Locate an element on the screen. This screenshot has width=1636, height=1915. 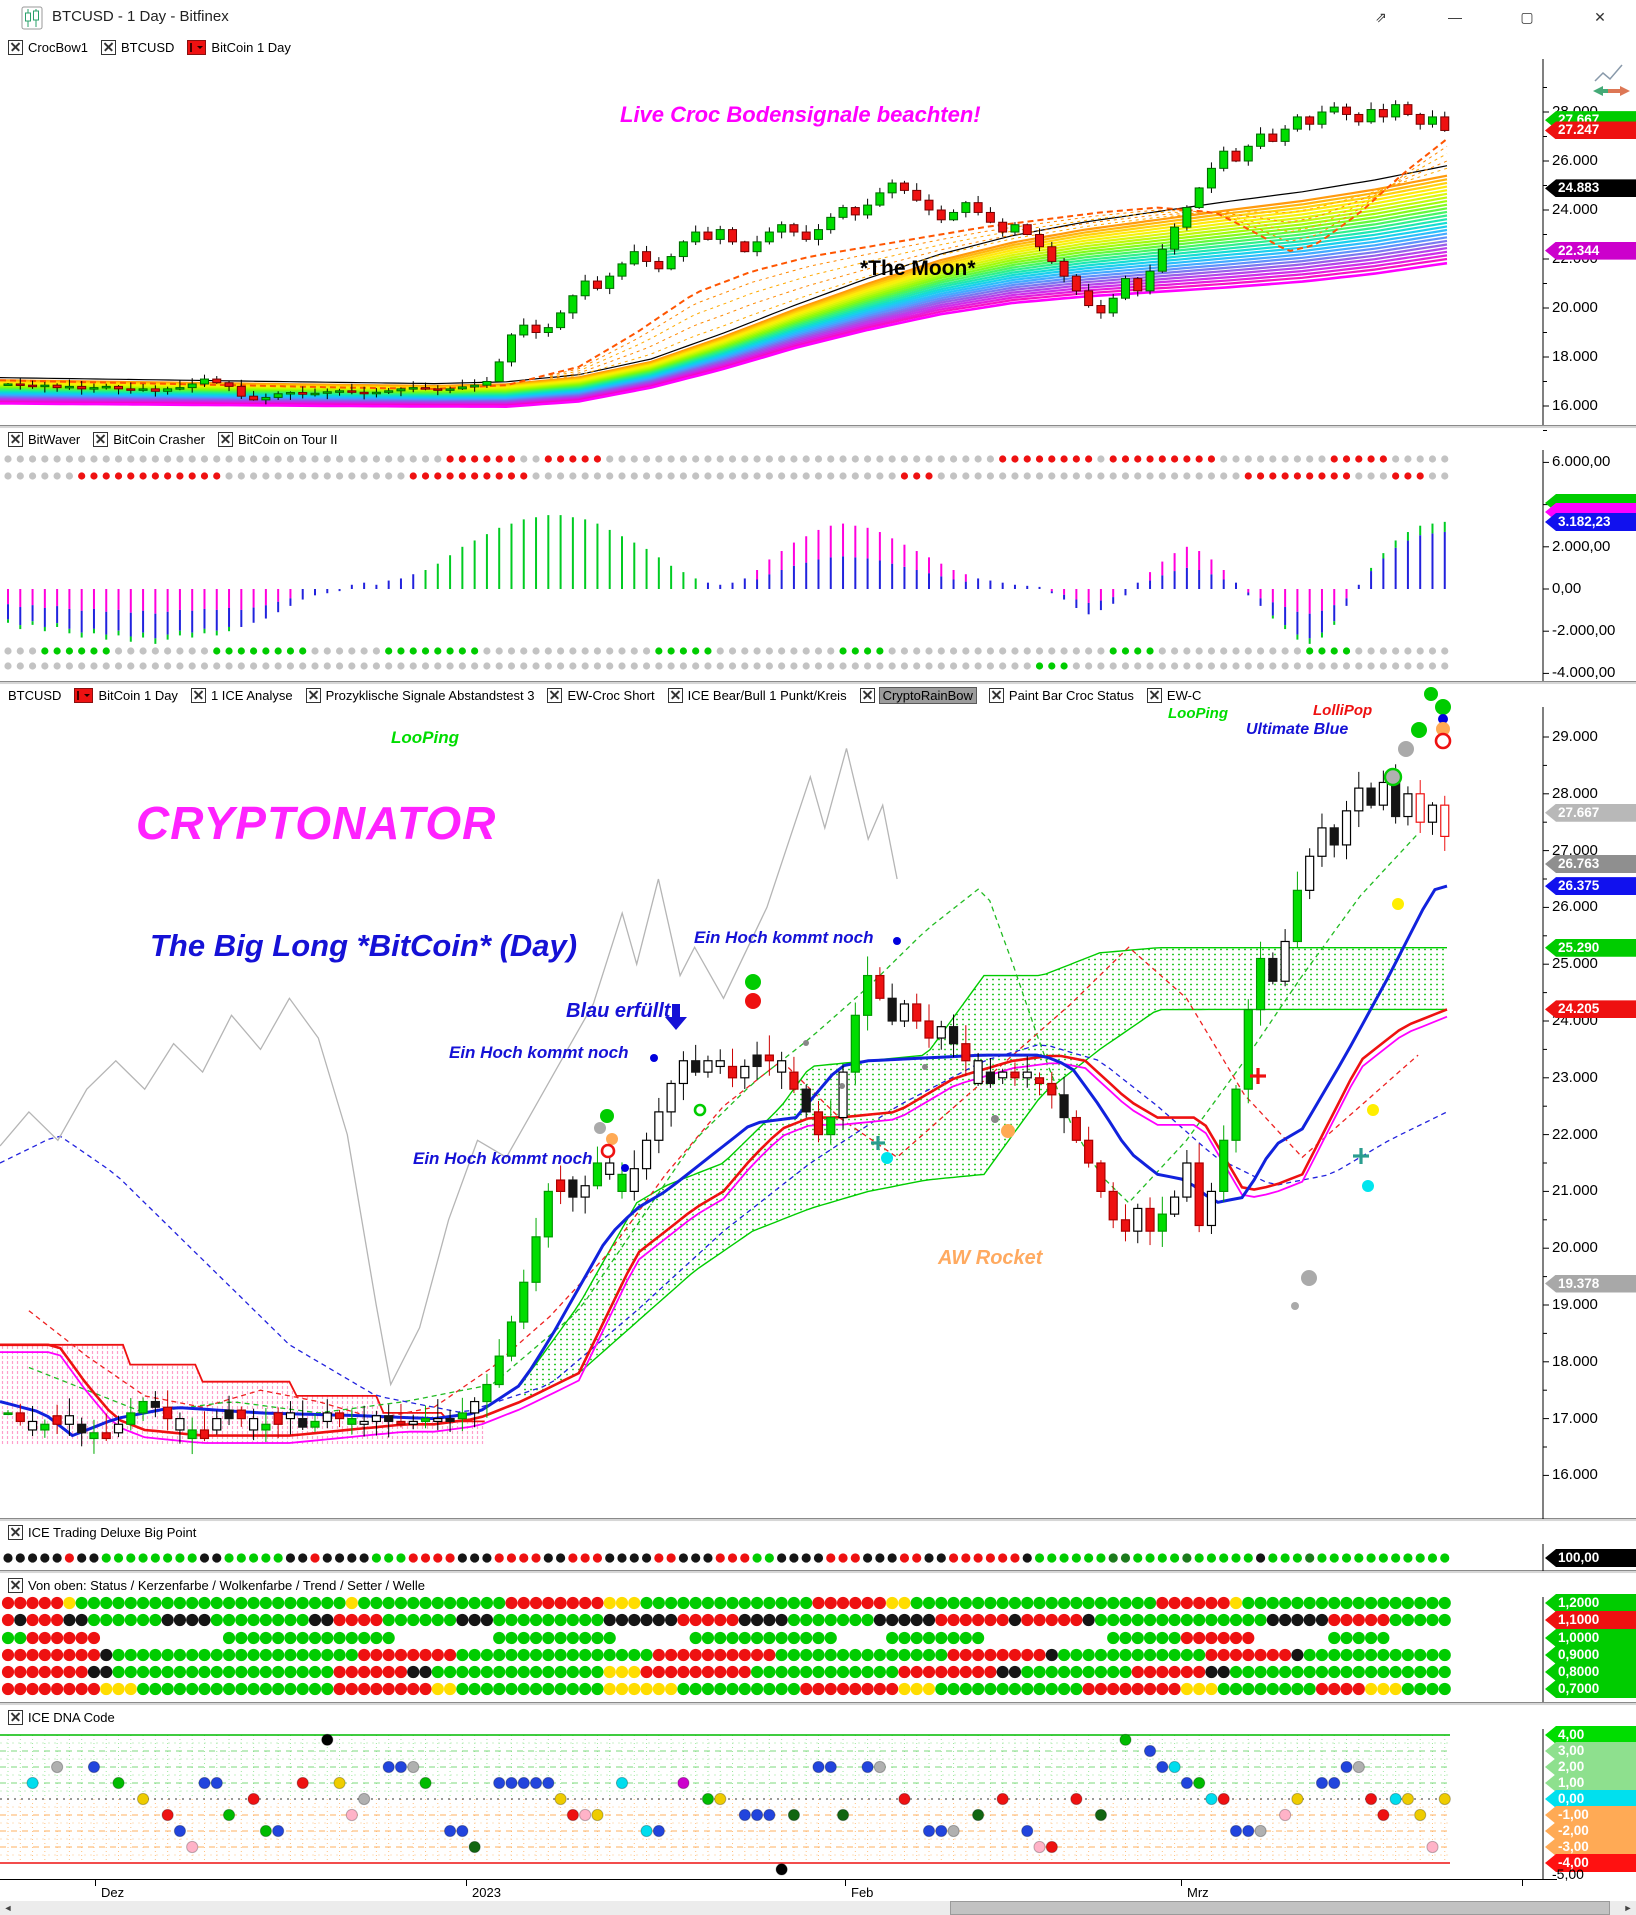
indicator-item: ICE DNA Code is located at coordinates (61, 1717).